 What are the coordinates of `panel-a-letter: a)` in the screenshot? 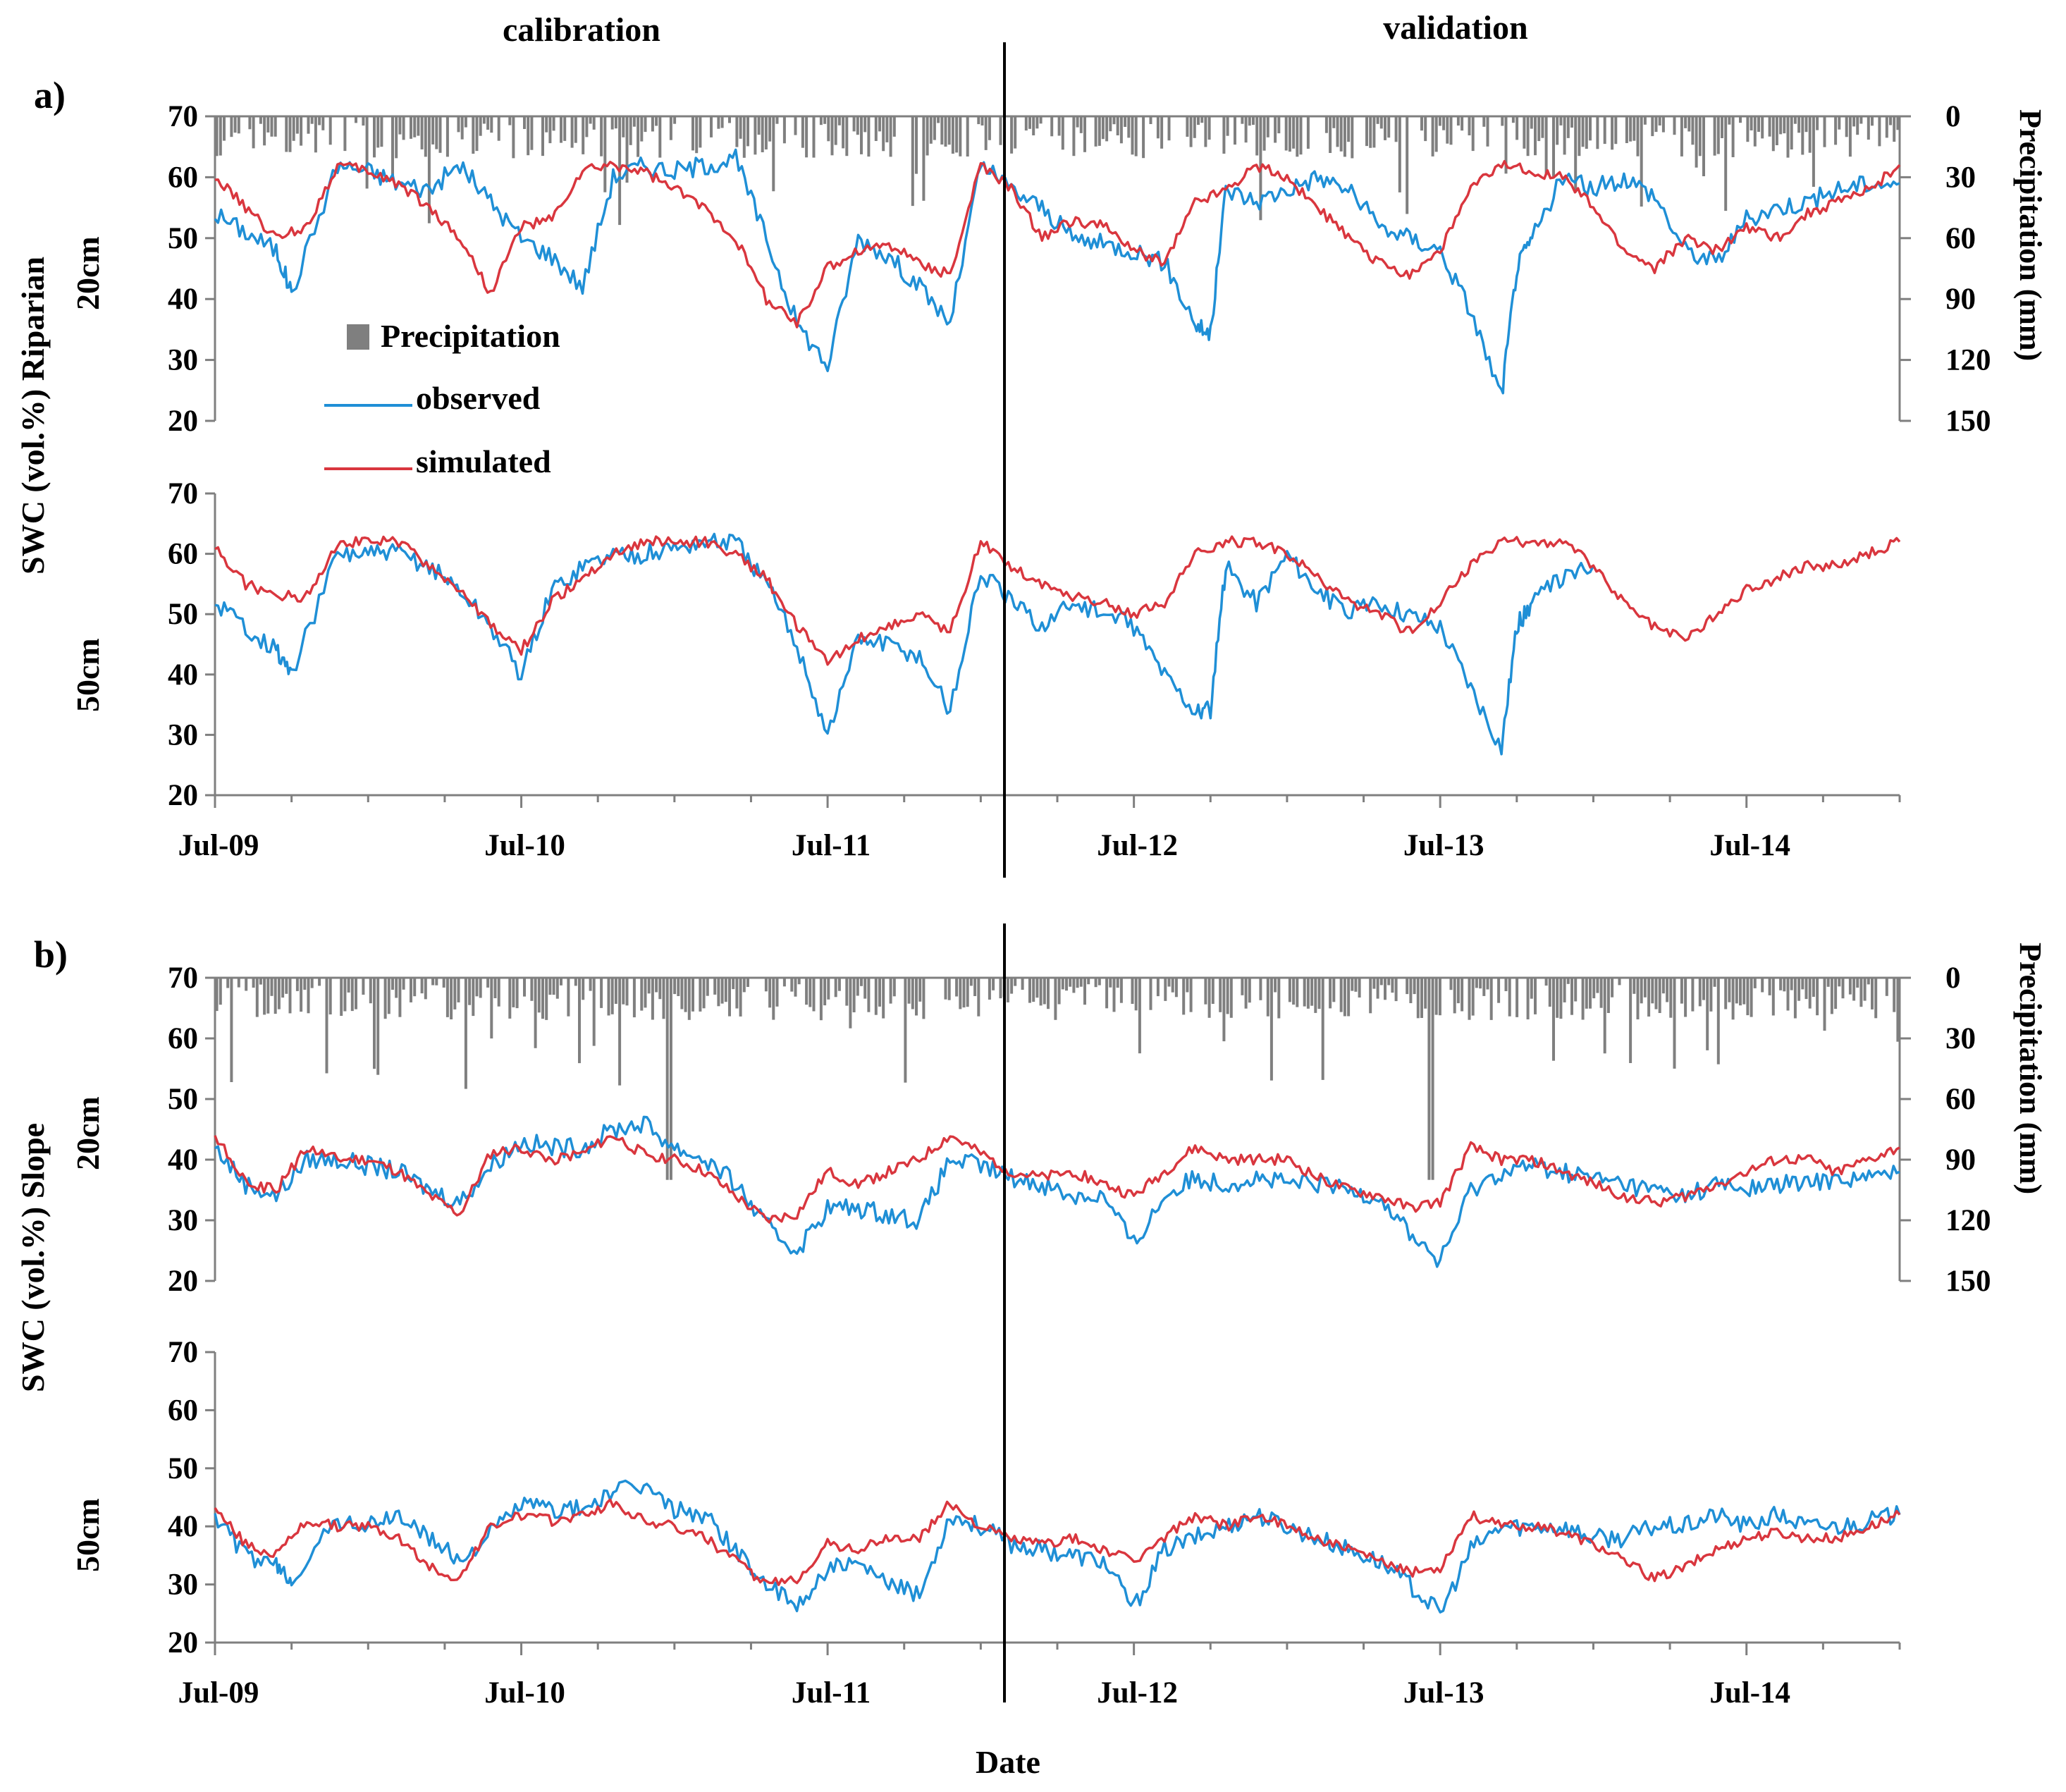 It's located at (50, 95).